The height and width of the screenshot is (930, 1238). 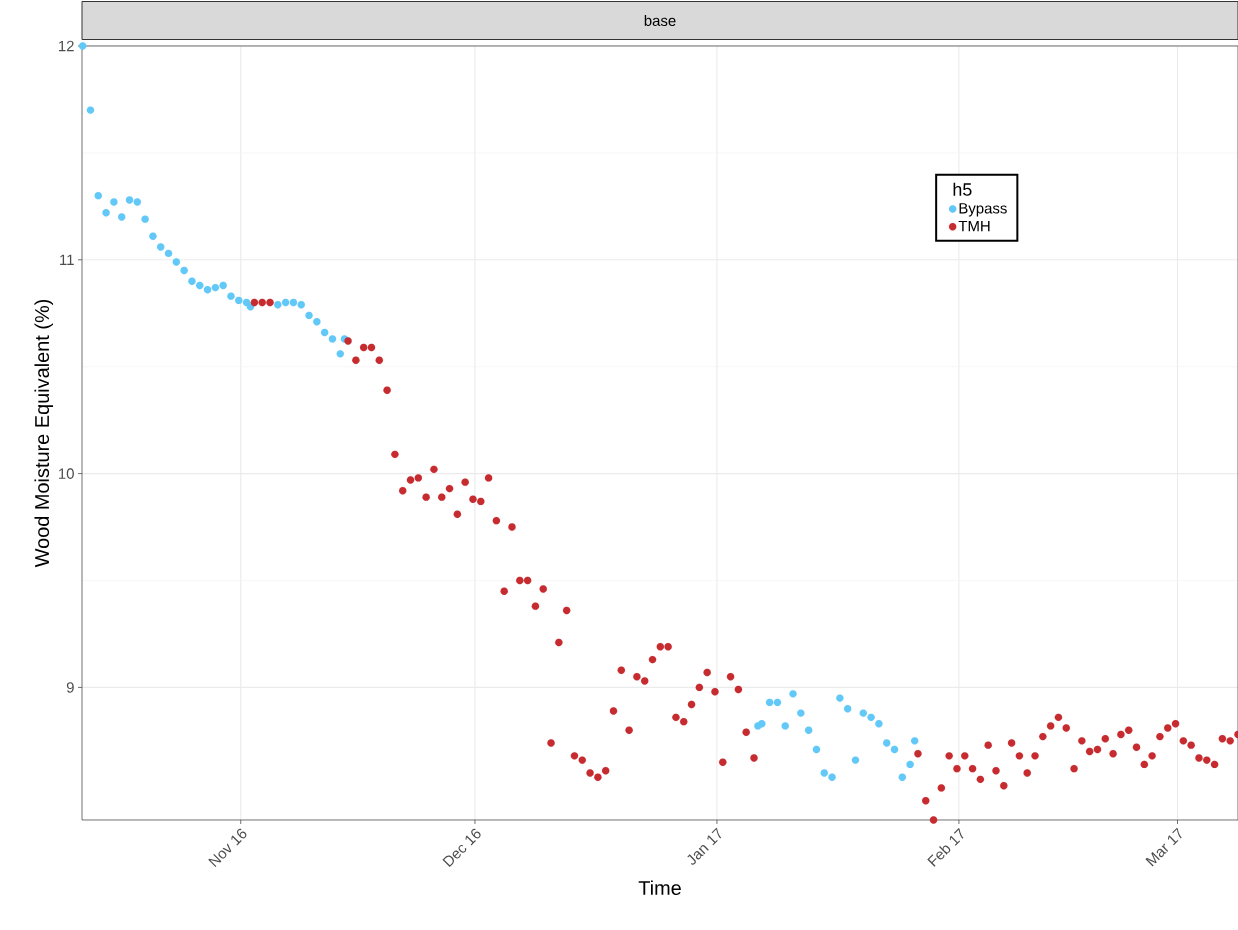 I want to click on x-tick-label: Dec 16, so click(x=461, y=848).